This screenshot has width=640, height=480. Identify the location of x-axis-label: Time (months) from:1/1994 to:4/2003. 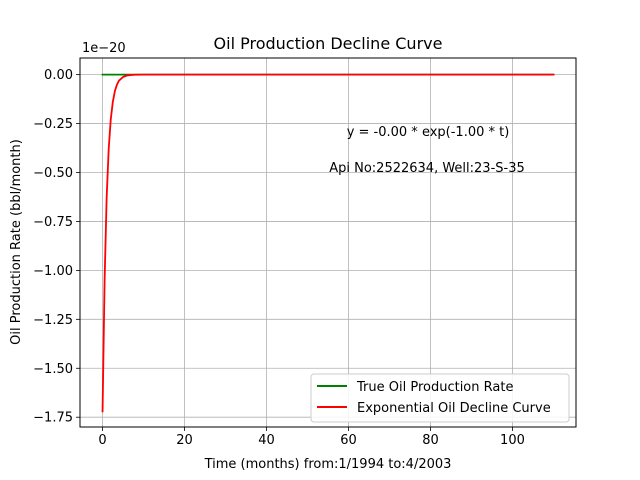
(328, 464).